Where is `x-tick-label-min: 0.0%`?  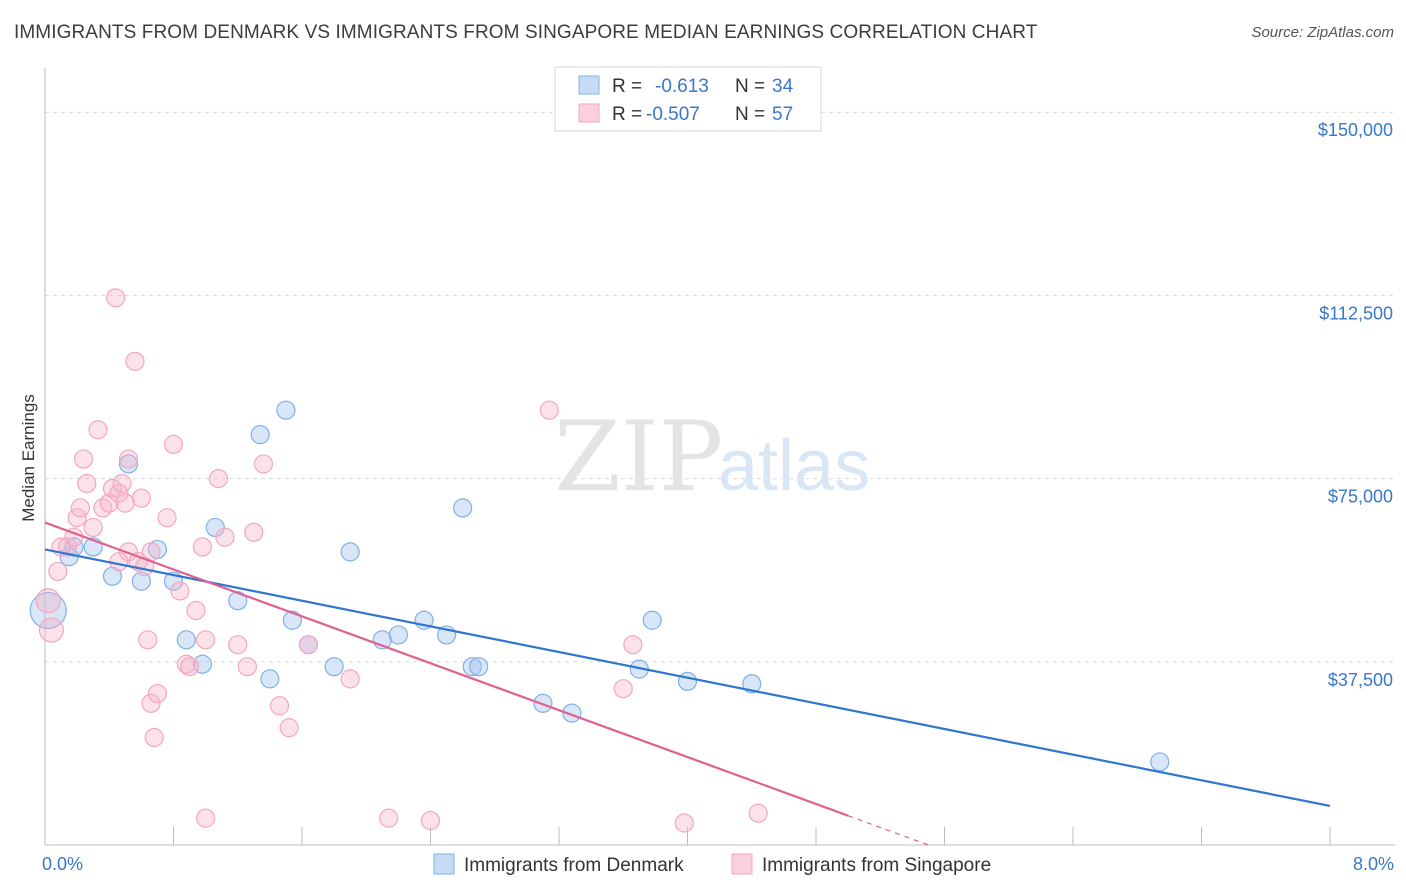
x-tick-label-min: 0.0% is located at coordinates (62, 864).